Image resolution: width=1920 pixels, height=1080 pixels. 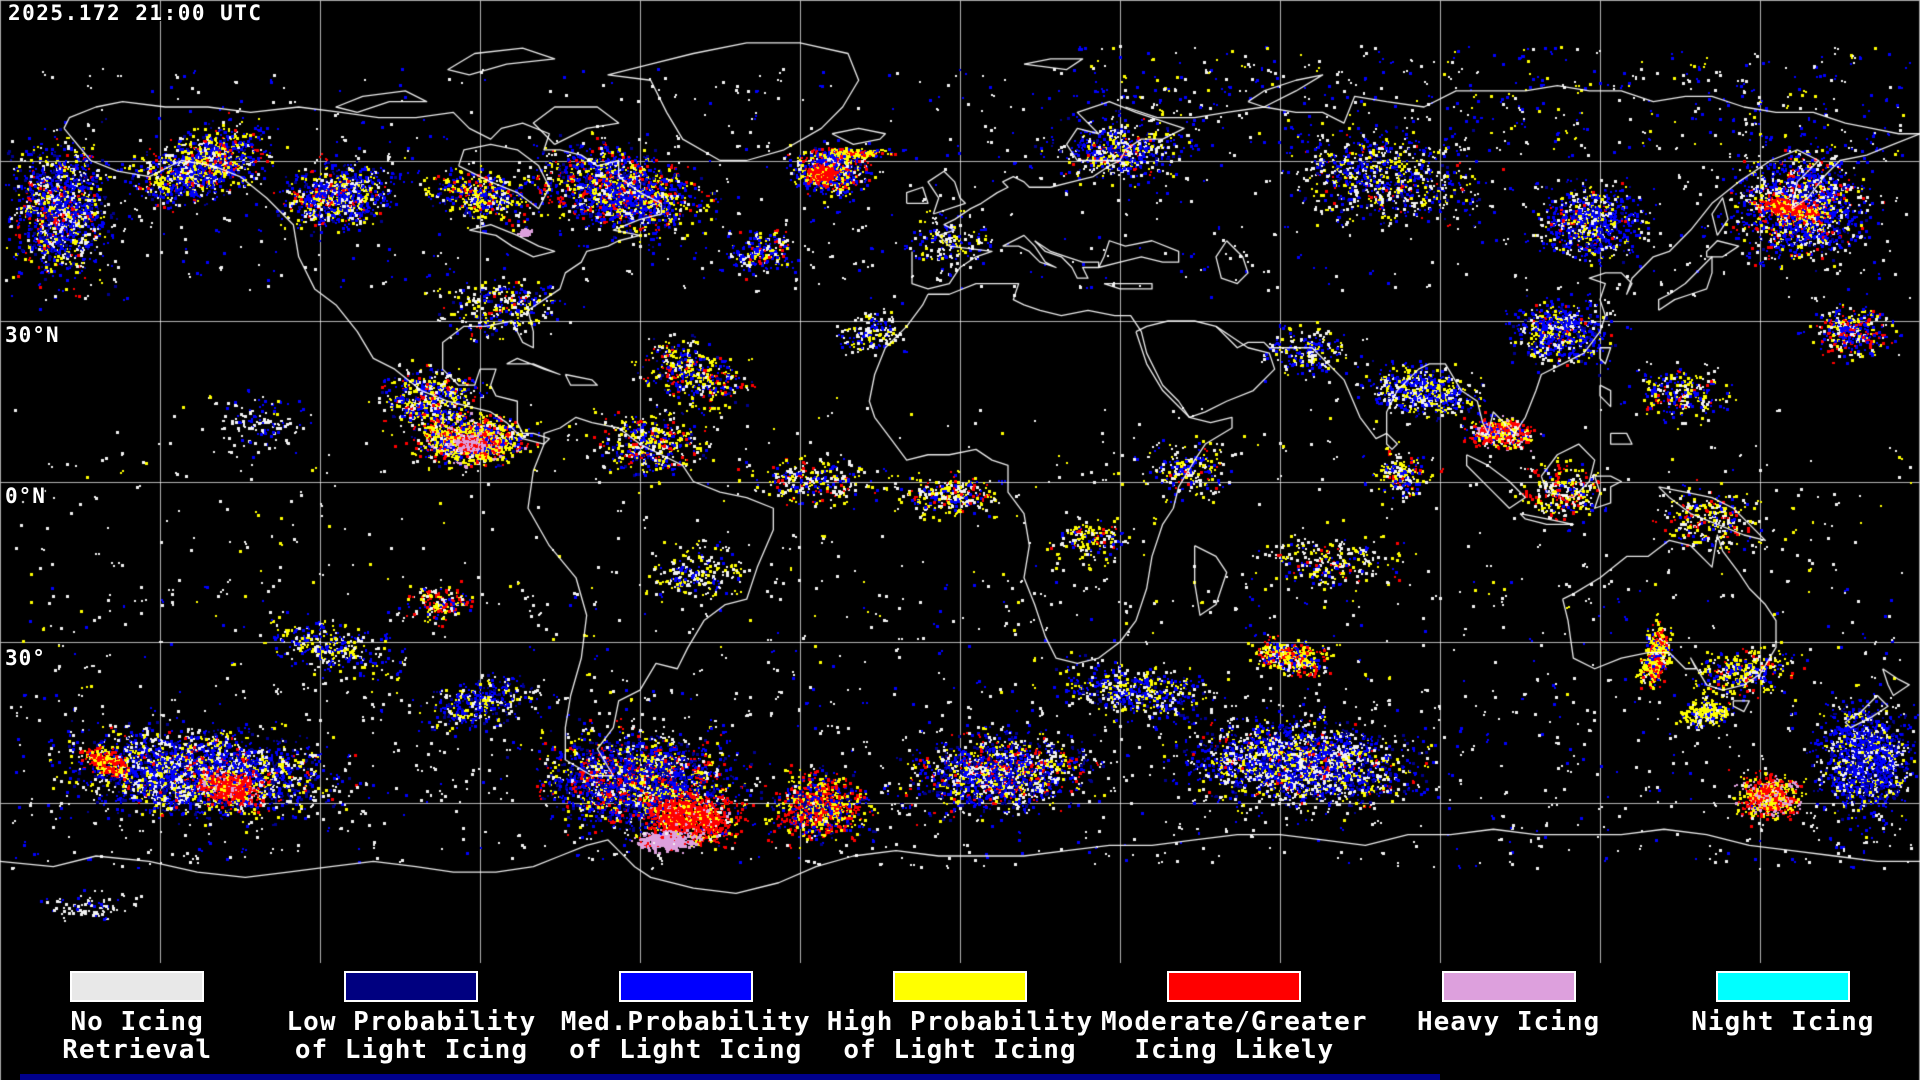 What do you see at coordinates (730, 1077) in the screenshot?
I see `bottom-navy-strip` at bounding box center [730, 1077].